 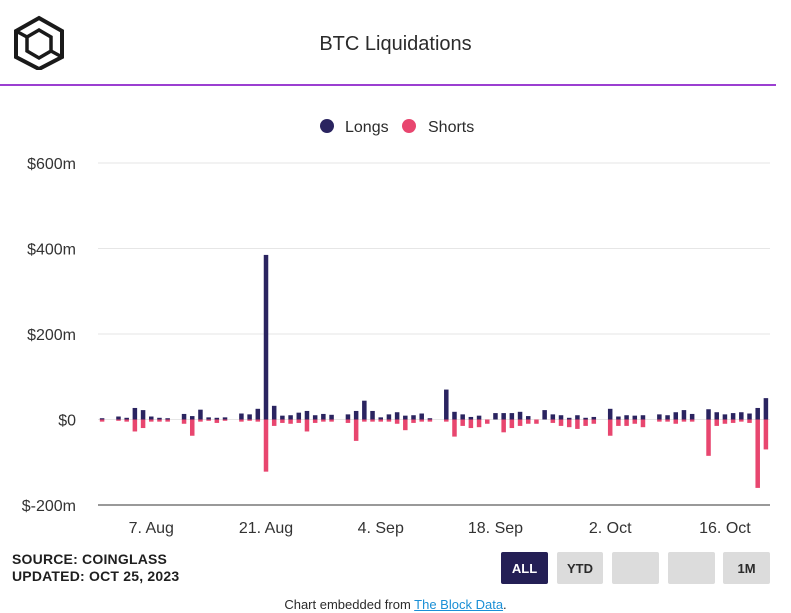 What do you see at coordinates (746, 568) in the screenshot?
I see `range-1m-button: 1M` at bounding box center [746, 568].